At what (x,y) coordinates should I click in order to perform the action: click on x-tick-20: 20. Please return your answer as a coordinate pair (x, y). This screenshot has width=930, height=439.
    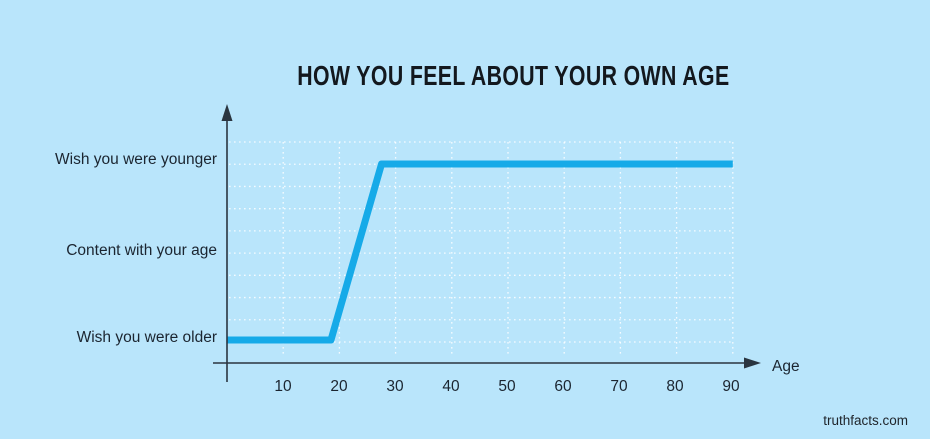
    Looking at the image, I should click on (339, 386).